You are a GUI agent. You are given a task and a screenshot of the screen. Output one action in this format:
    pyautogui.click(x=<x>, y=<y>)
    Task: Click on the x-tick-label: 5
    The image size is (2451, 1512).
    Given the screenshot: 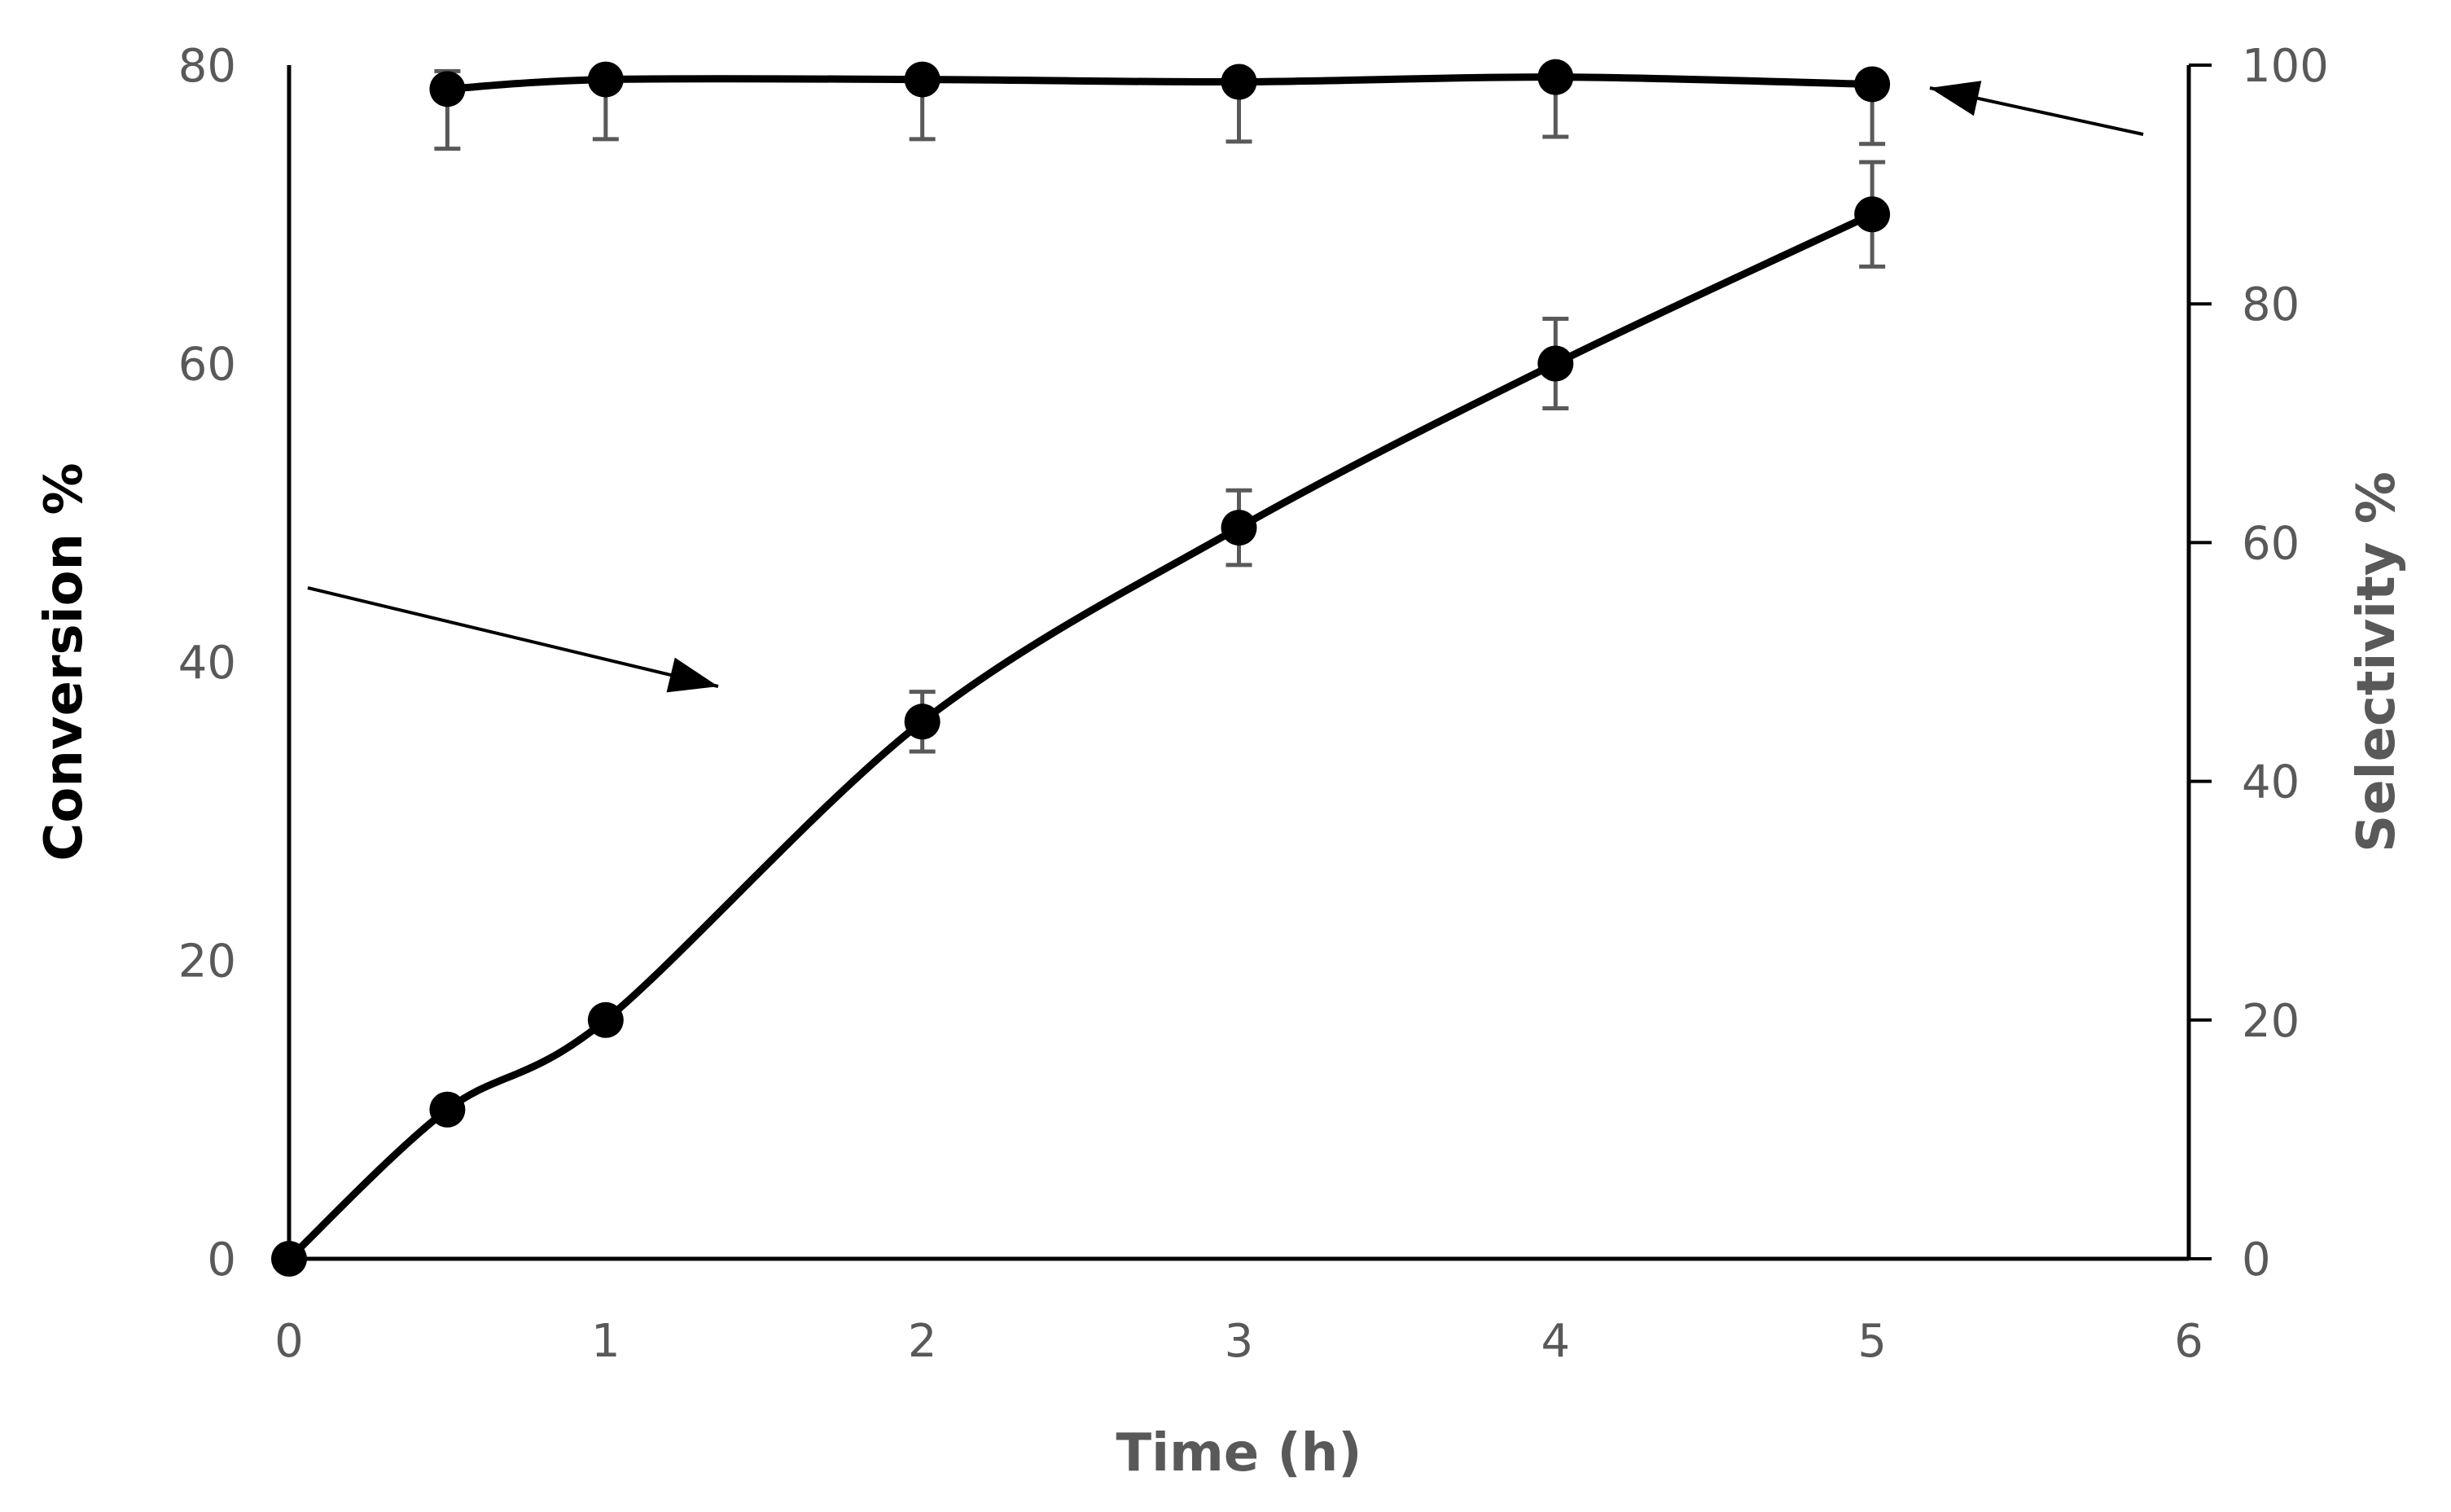 What is the action you would take?
    pyautogui.click(x=1872, y=1342)
    